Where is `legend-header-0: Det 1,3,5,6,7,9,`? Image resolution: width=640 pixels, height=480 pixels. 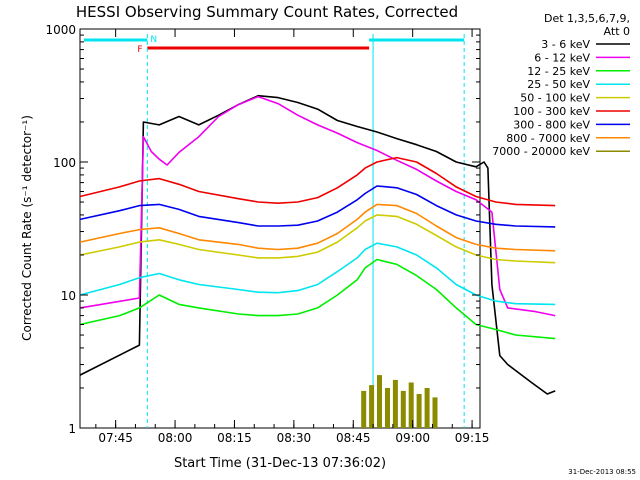
legend-header-0: Det 1,3,5,6,7,9, is located at coordinates (587, 18).